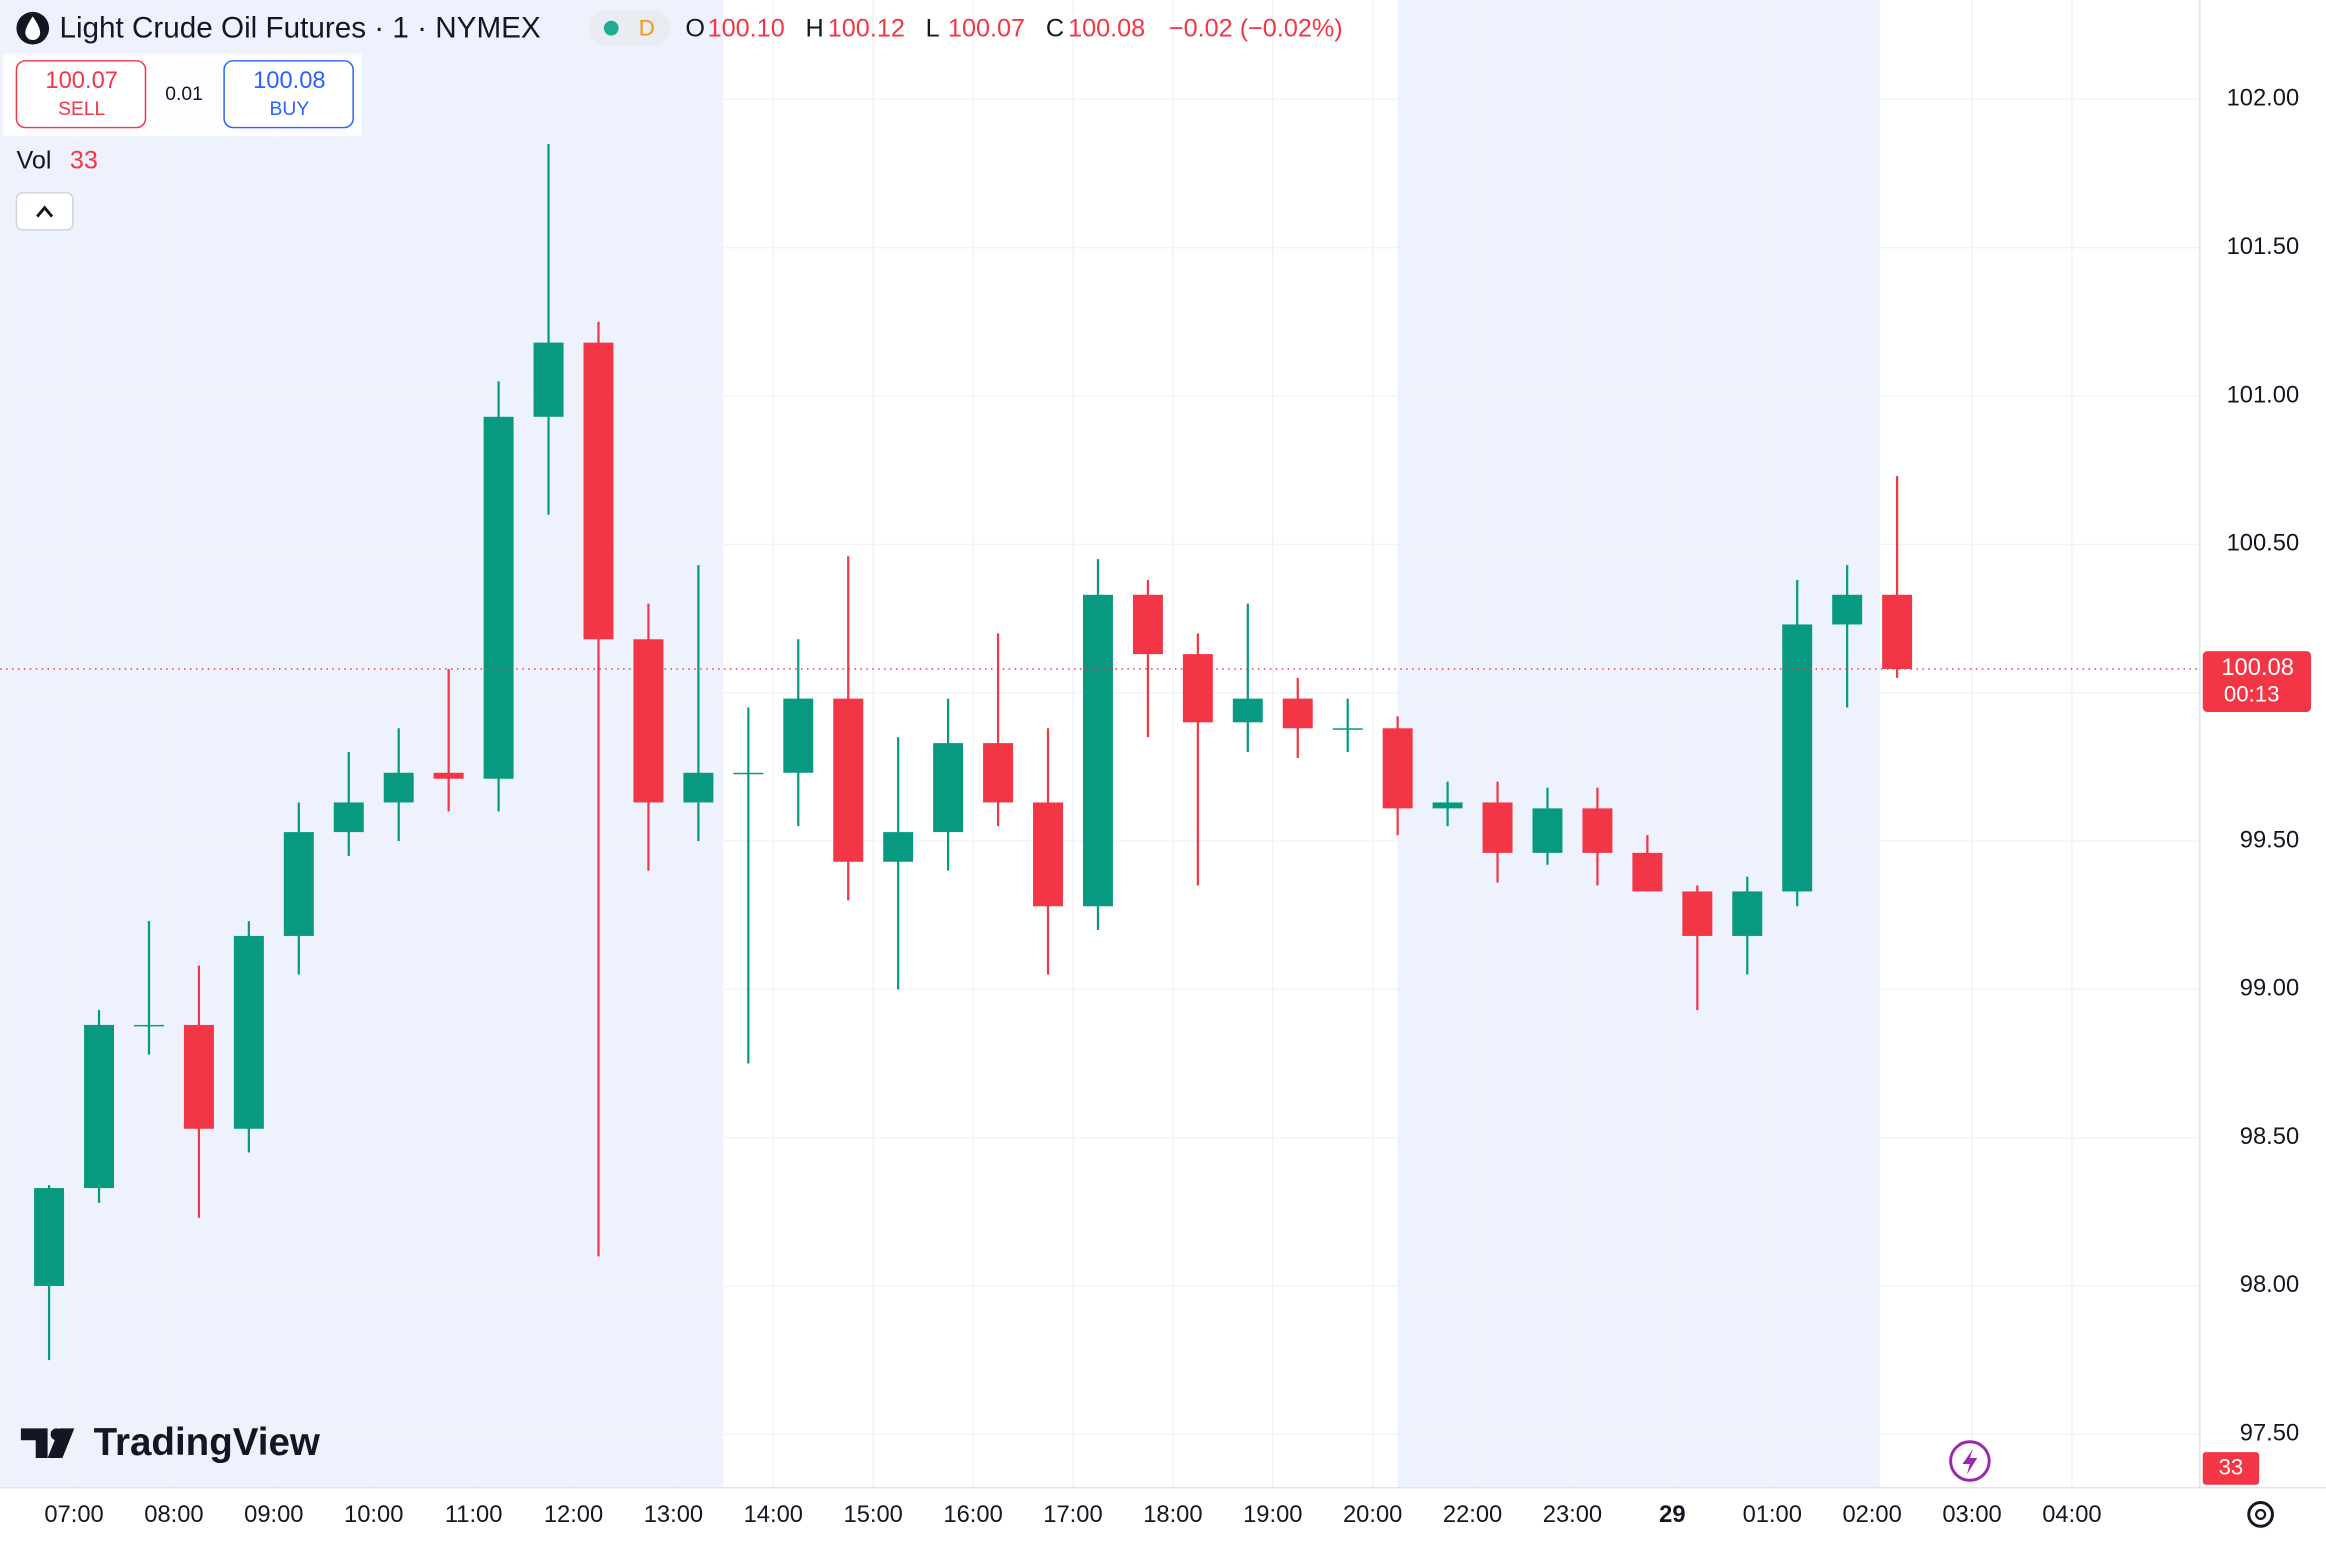  Describe the element at coordinates (2071, 1515) in the screenshot. I see `x-tick-label: 04:00` at that location.